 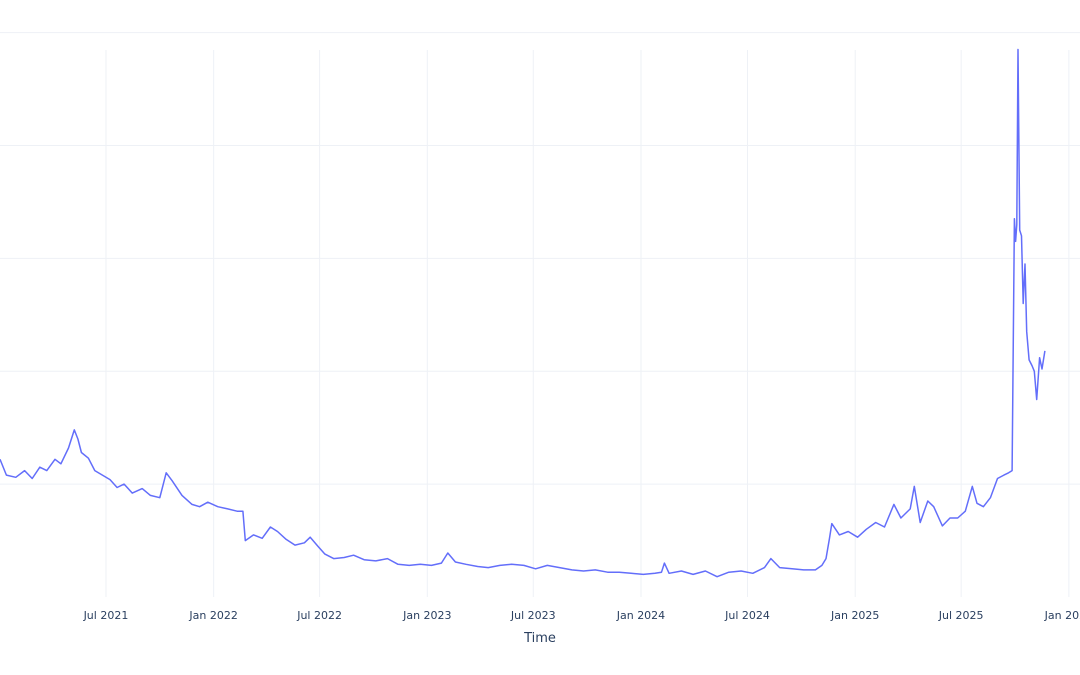 I want to click on x-tick-label: Jul 2022, so click(x=319, y=615).